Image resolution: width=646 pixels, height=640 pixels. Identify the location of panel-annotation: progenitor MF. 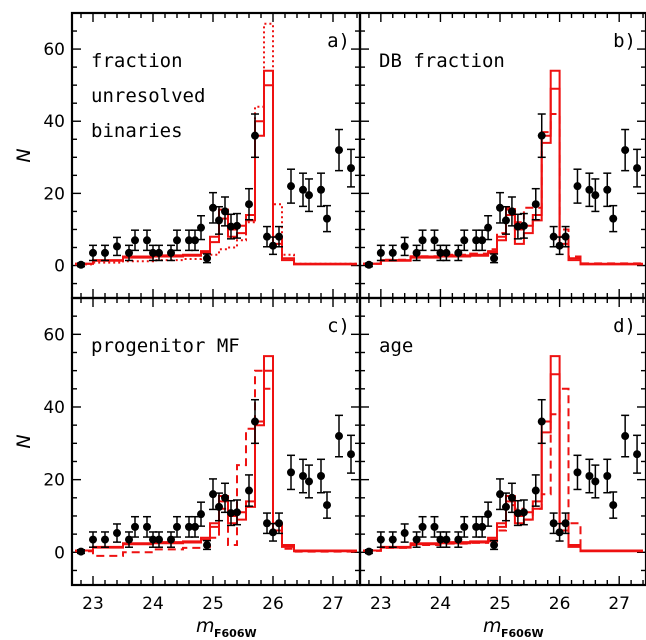
(165, 346).